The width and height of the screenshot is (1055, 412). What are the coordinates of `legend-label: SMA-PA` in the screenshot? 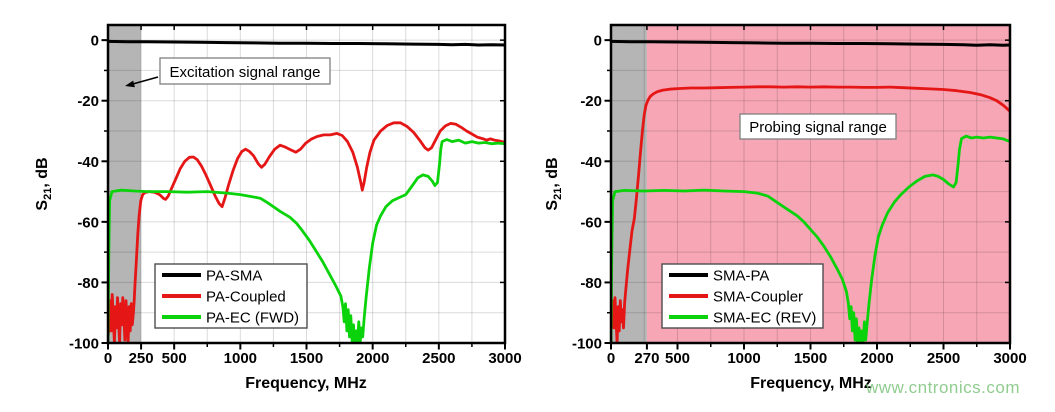 It's located at (741, 276).